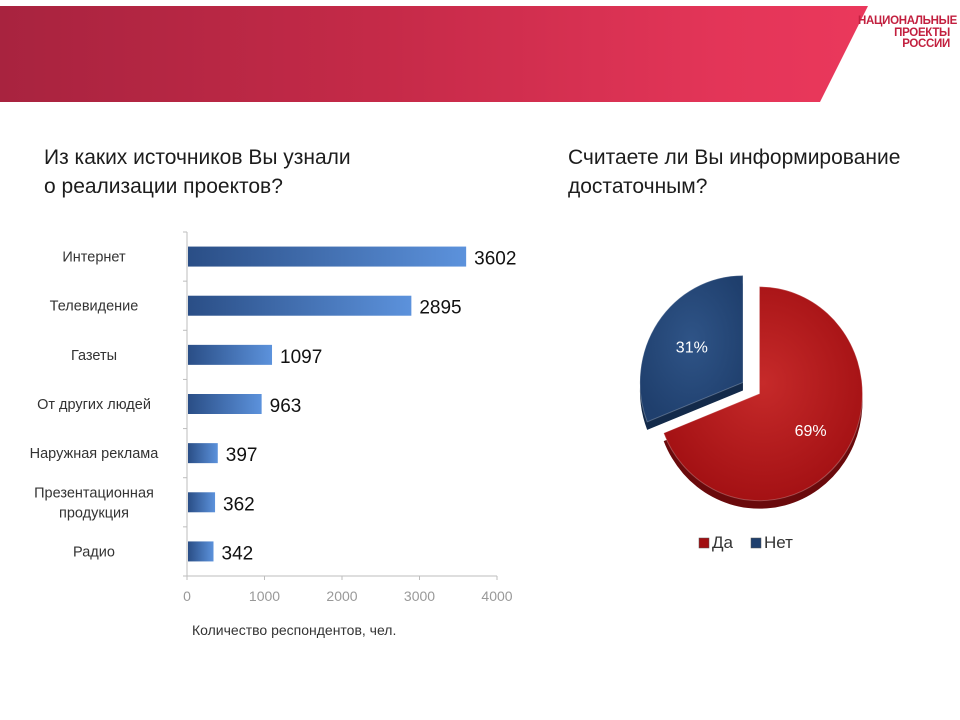  What do you see at coordinates (301, 357) in the screenshot?
I see `bar-value-label: 1097` at bounding box center [301, 357].